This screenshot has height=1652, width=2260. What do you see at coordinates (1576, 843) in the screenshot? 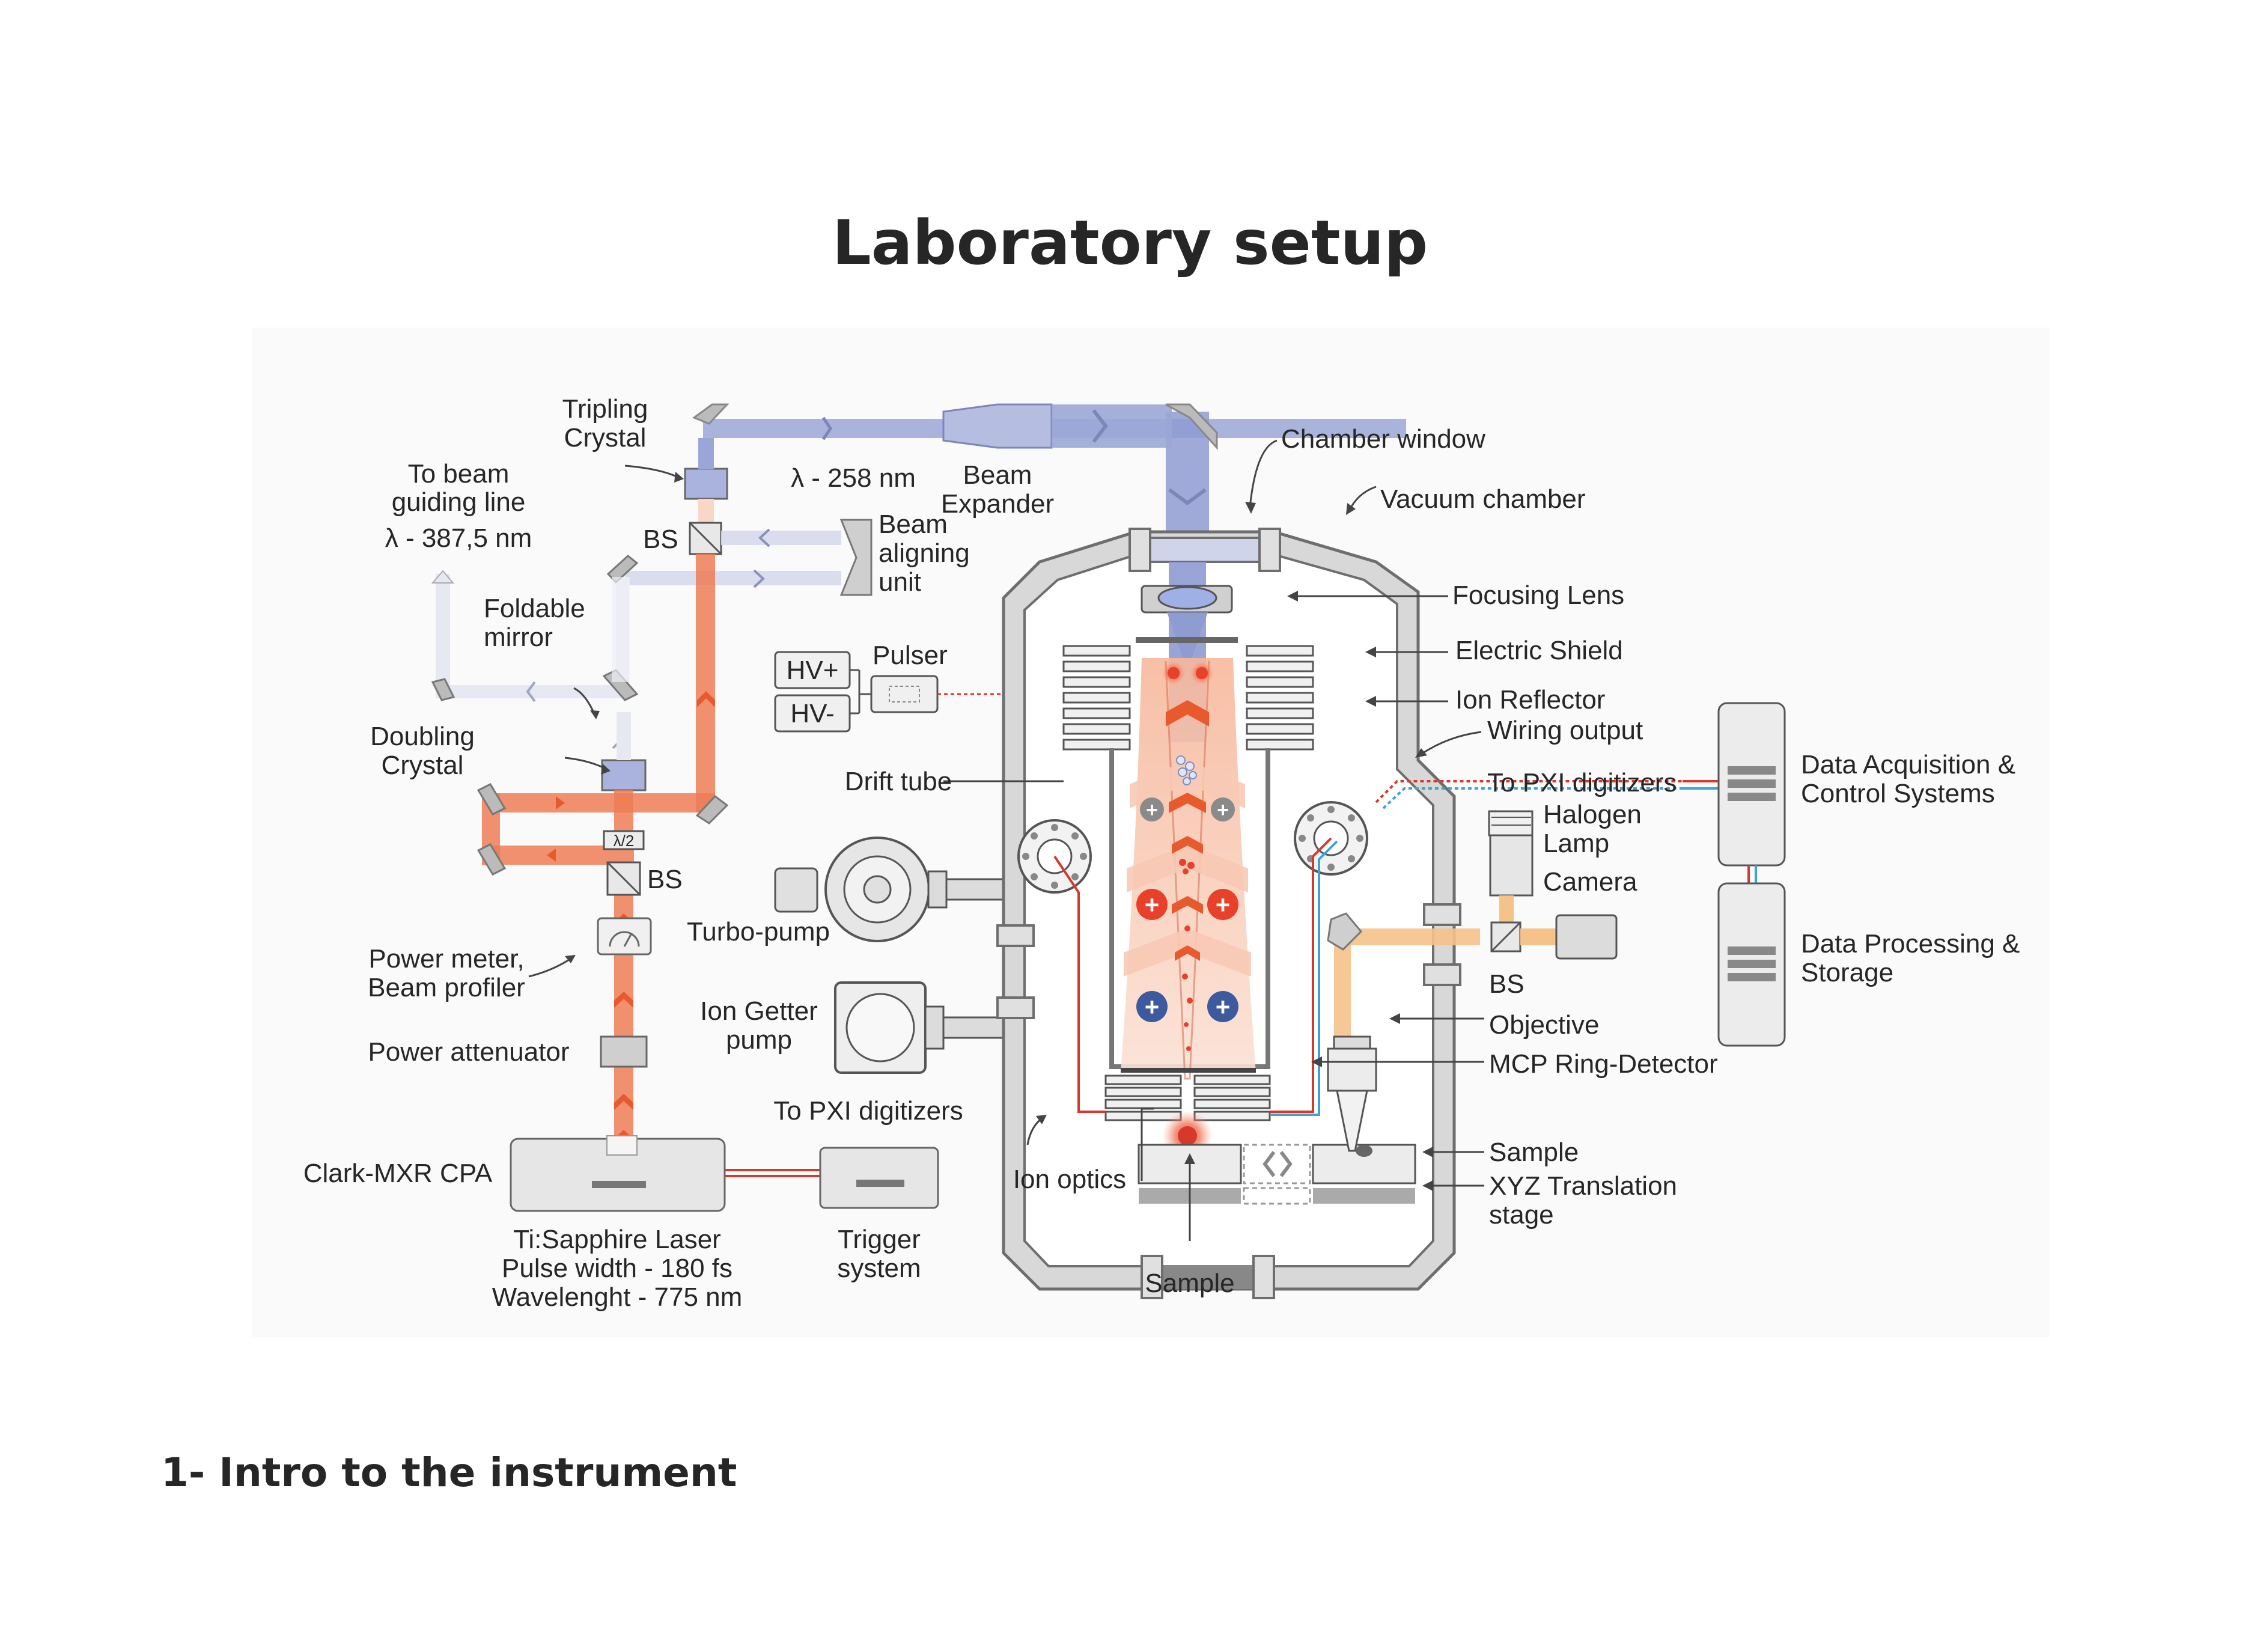
I see `label-halogen-lamp-2: Lamp` at bounding box center [1576, 843].